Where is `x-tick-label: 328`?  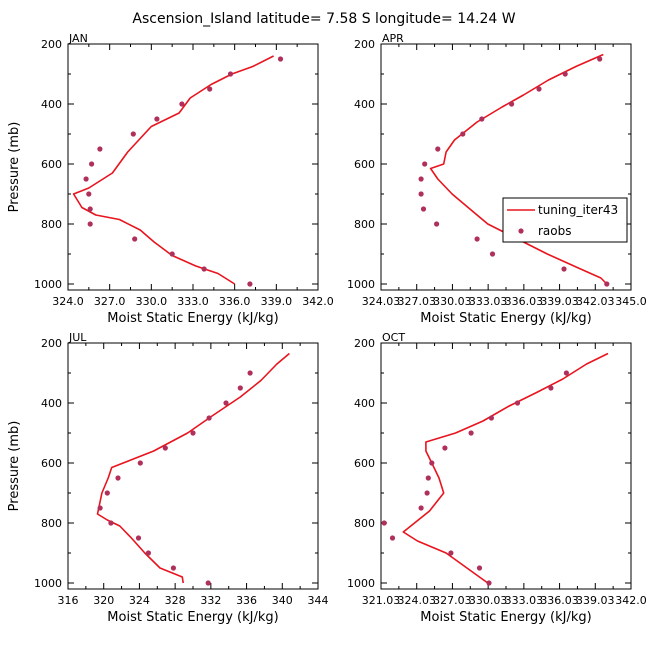 x-tick-label: 328 is located at coordinates (175, 600).